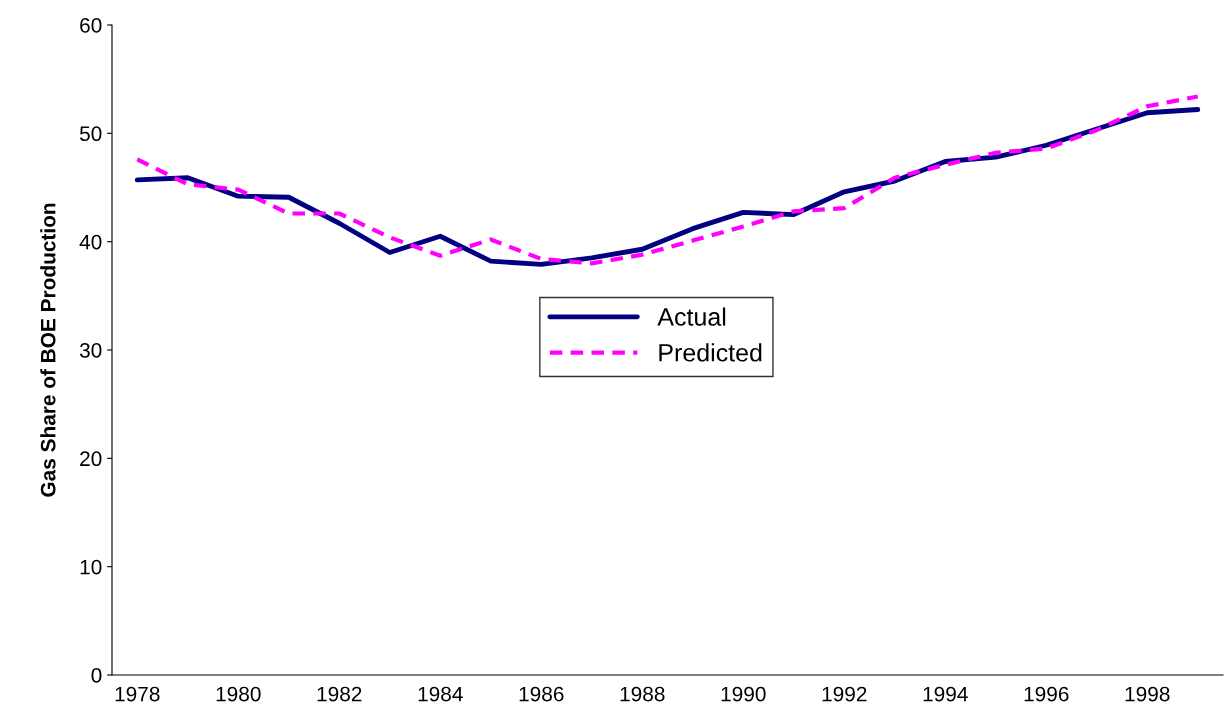 The width and height of the screenshot is (1225, 723). Describe the element at coordinates (91, 25) in the screenshot. I see `y-tick-label: 60` at that location.